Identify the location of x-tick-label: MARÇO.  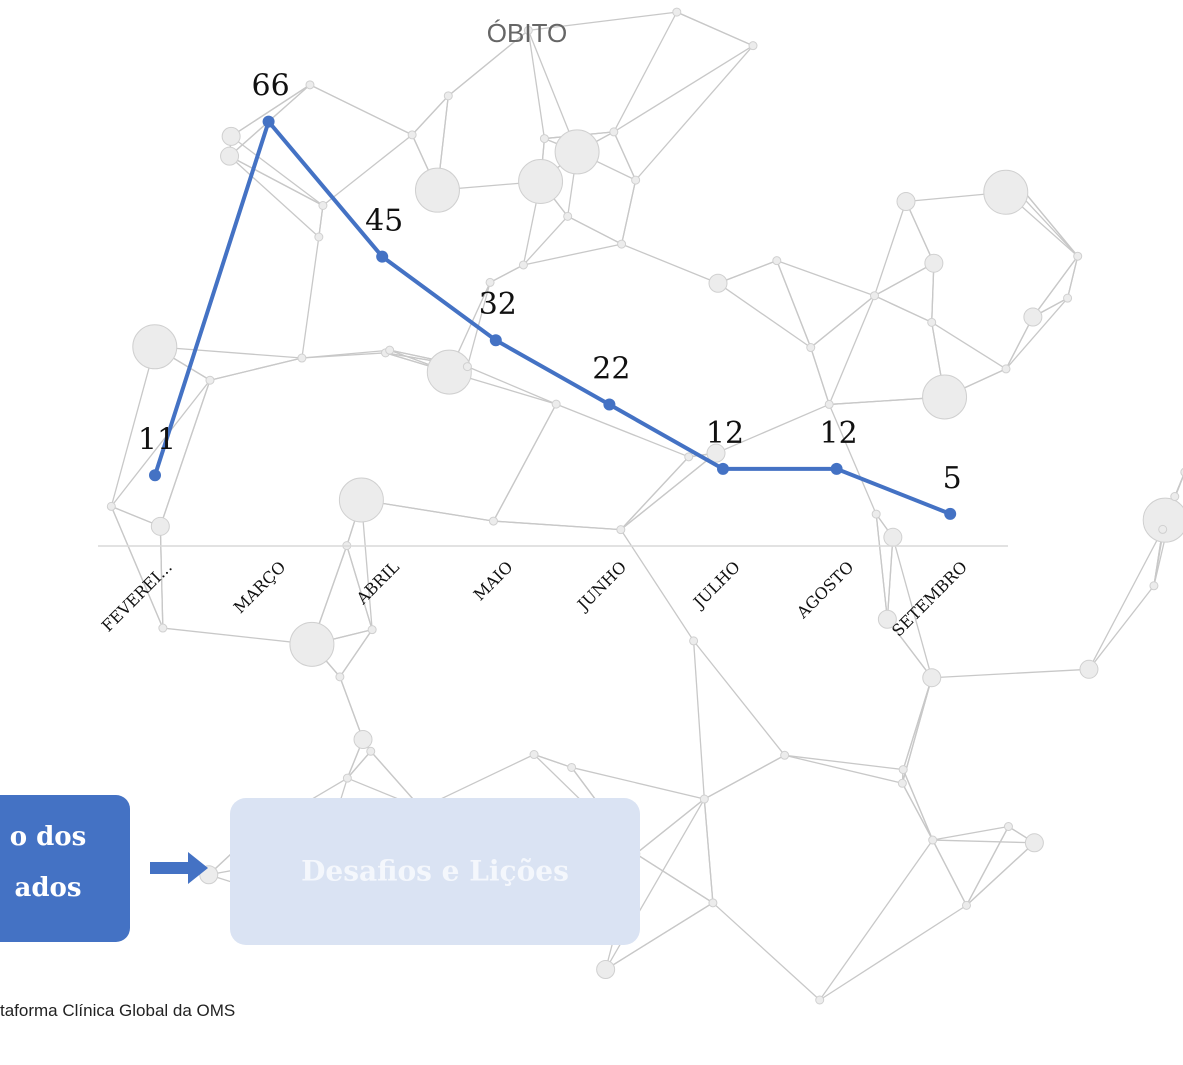
(260, 587).